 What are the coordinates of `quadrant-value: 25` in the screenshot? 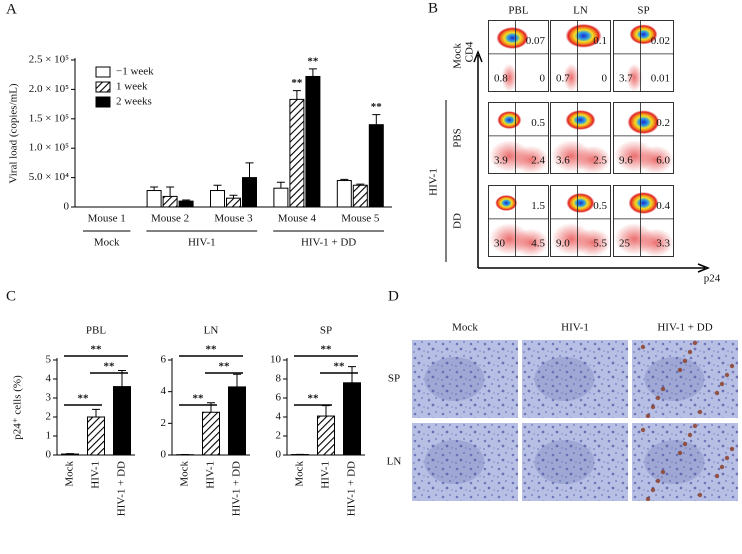 It's located at (625, 244).